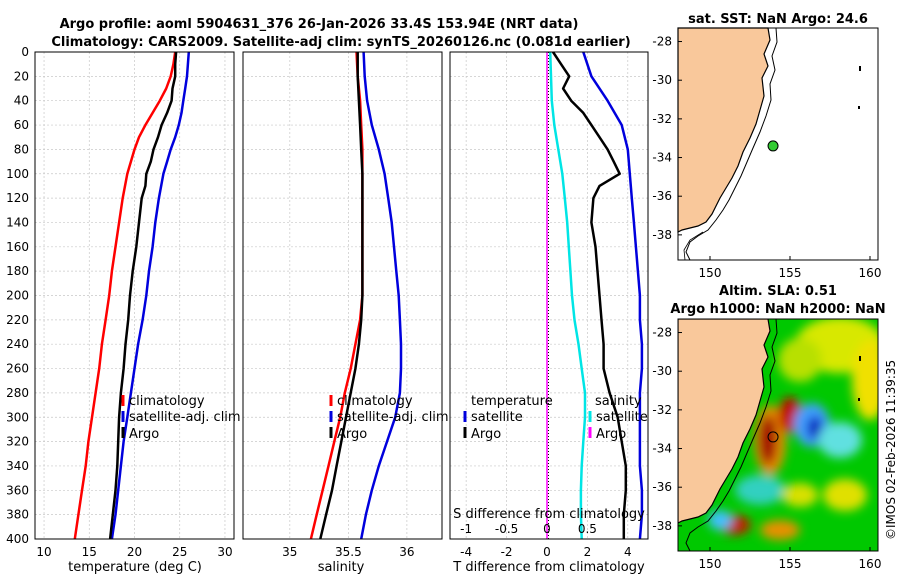 This screenshot has height=580, width=900. I want to click on salinity-xlabel: salinity, so click(341, 567).